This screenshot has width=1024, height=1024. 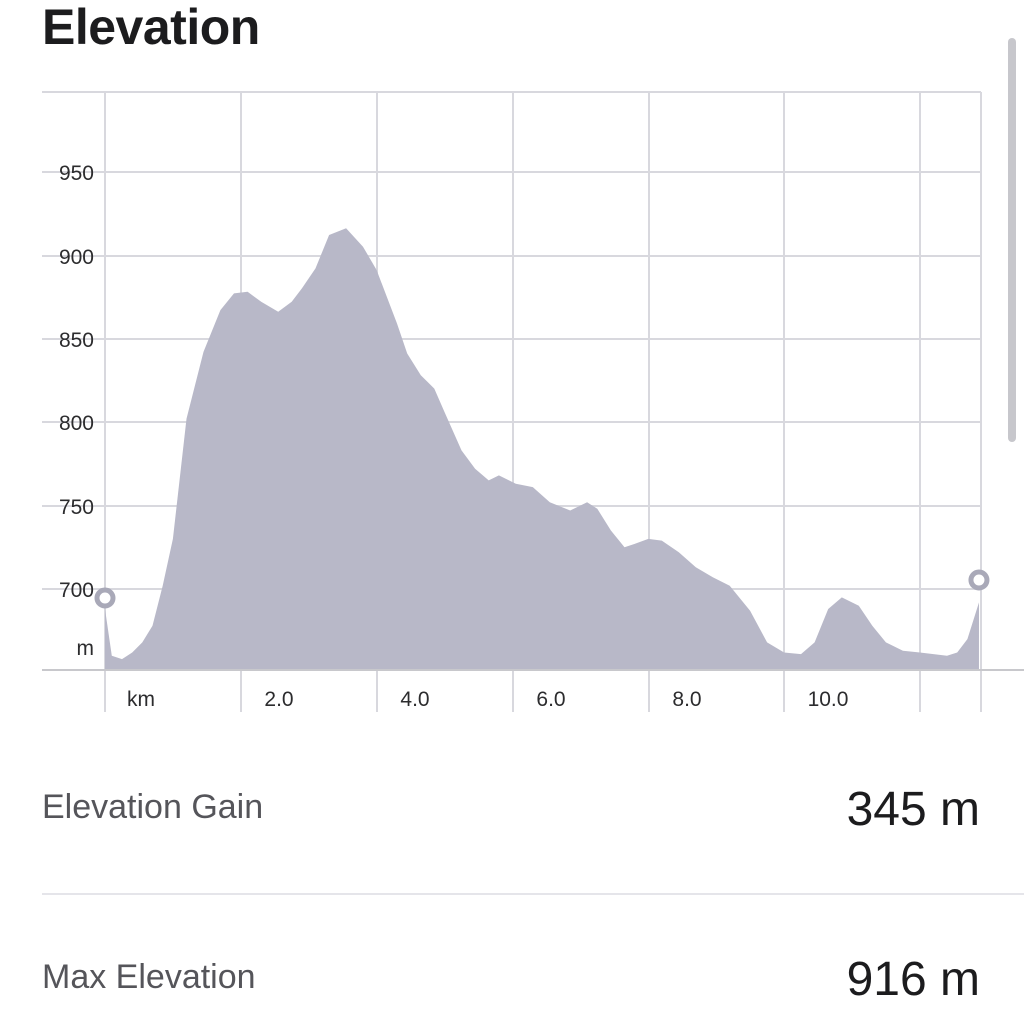 I want to click on y-unit-label: m, so click(x=86, y=648).